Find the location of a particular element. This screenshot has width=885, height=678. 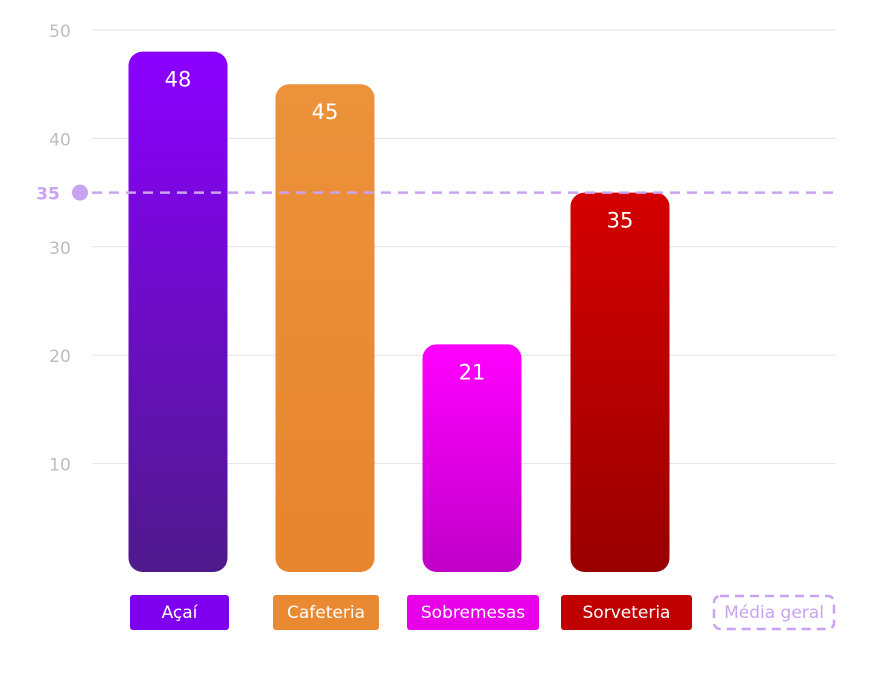

legend-average-box is located at coordinates (774, 612).